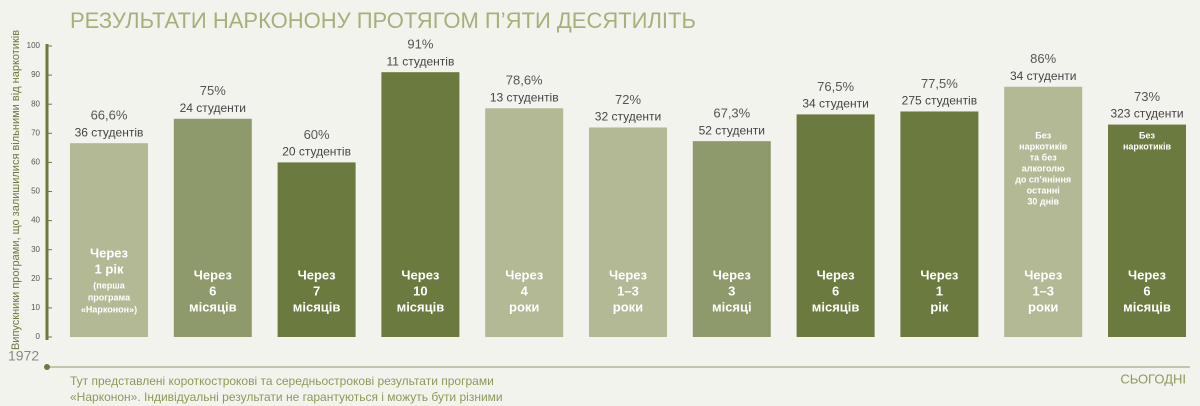  Describe the element at coordinates (35, 103) in the screenshot. I see `y-tick-label: 80` at that location.